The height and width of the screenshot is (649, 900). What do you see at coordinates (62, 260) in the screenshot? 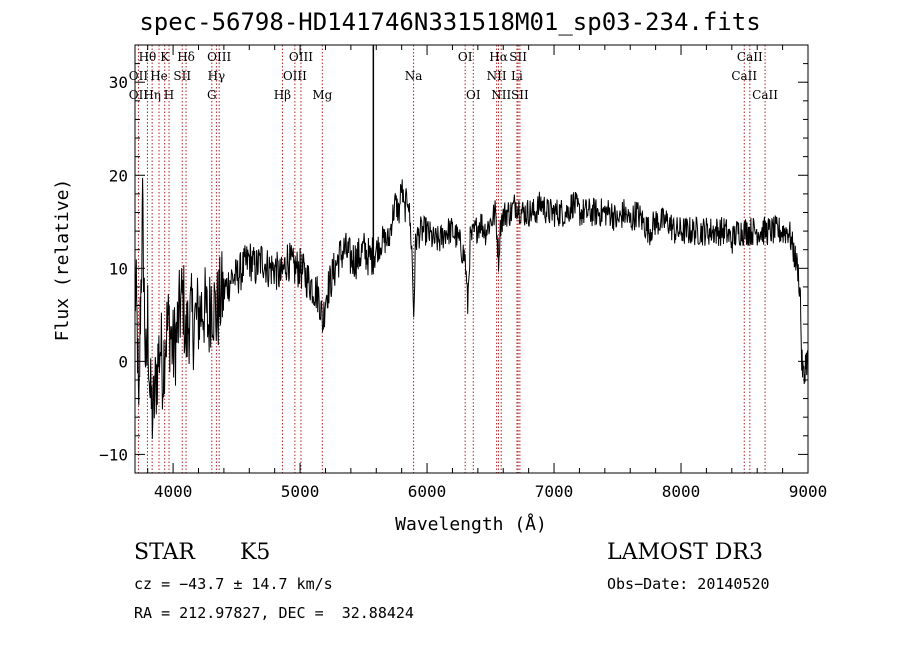
I see `y-axis-label: Flux (relative)` at bounding box center [62, 260].